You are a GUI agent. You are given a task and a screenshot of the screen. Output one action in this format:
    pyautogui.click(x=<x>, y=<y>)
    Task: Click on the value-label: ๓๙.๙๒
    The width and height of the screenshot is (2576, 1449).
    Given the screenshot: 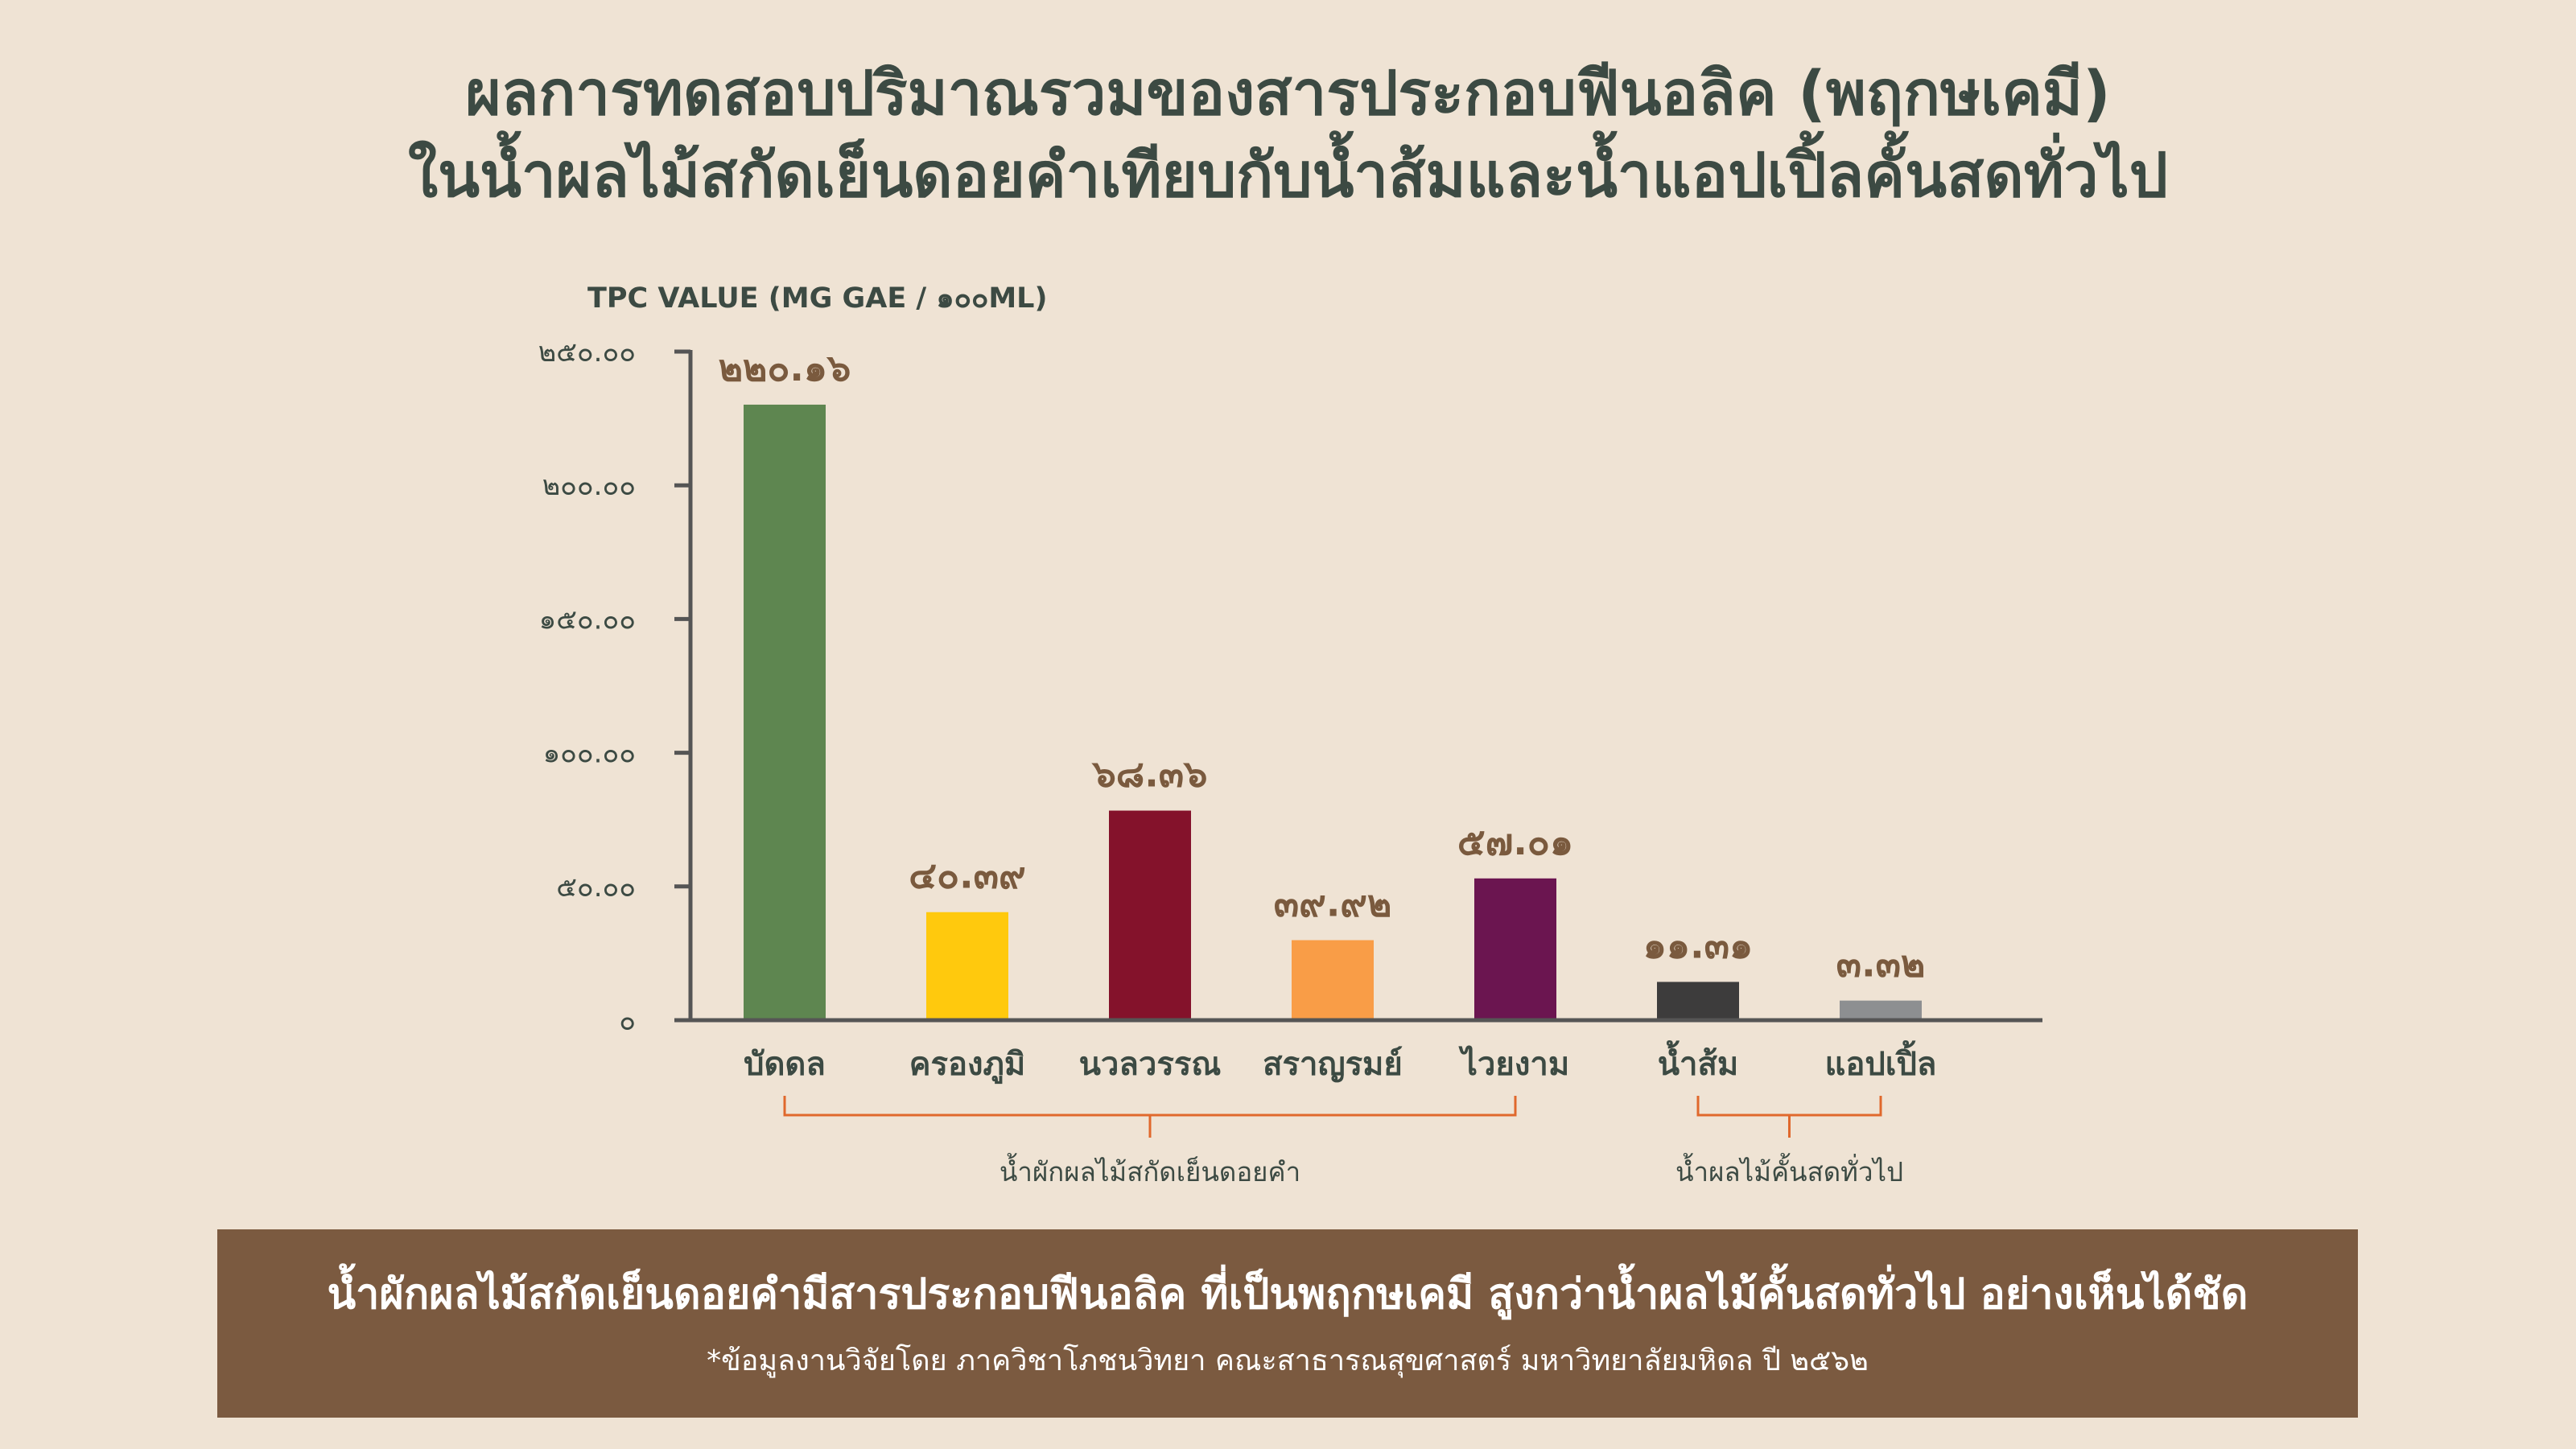 What is the action you would take?
    pyautogui.click(x=1333, y=903)
    